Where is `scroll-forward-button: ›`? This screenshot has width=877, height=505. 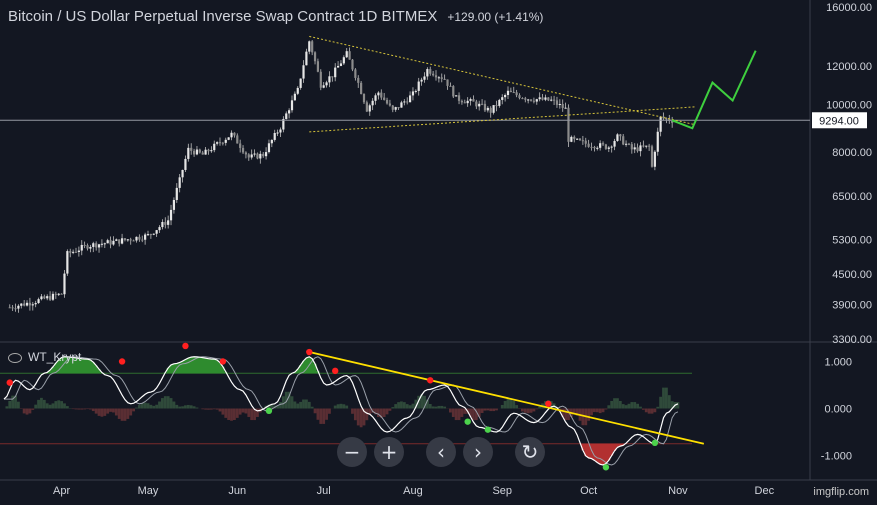
scroll-forward-button: › is located at coordinates (478, 452).